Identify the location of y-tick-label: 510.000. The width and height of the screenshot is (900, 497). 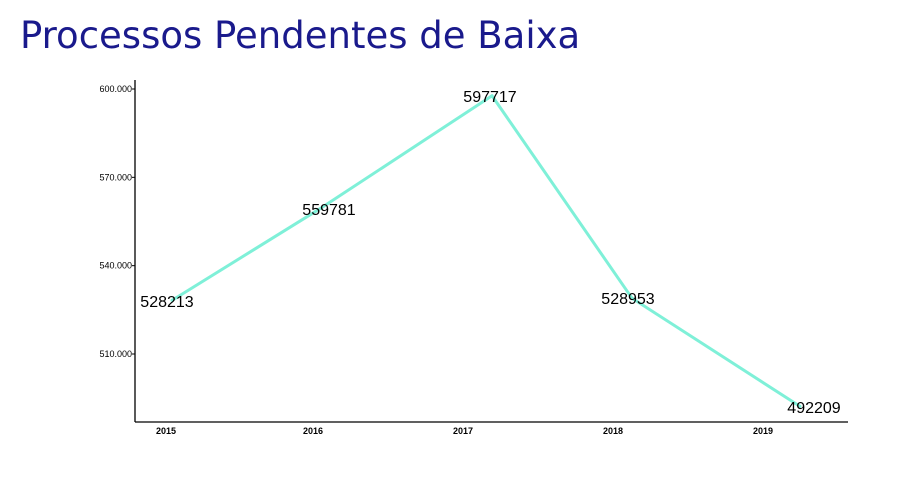
(115, 354).